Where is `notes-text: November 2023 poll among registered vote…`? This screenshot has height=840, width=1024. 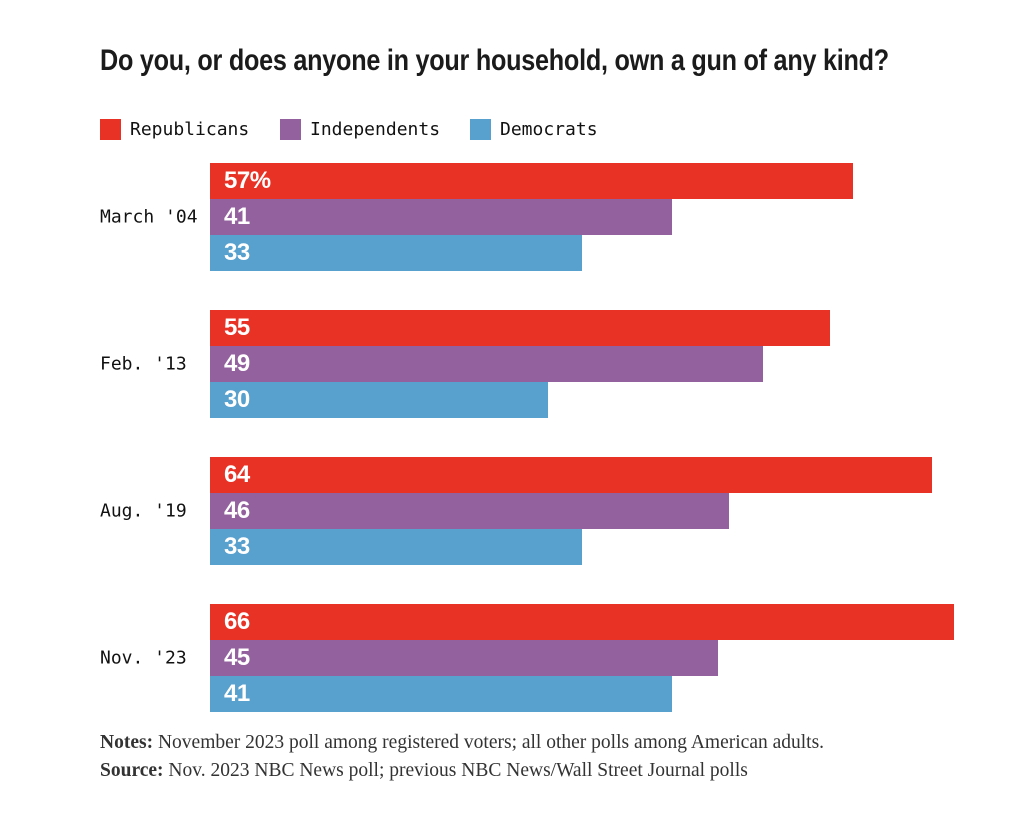 notes-text: November 2023 poll among registered vote… is located at coordinates (489, 742).